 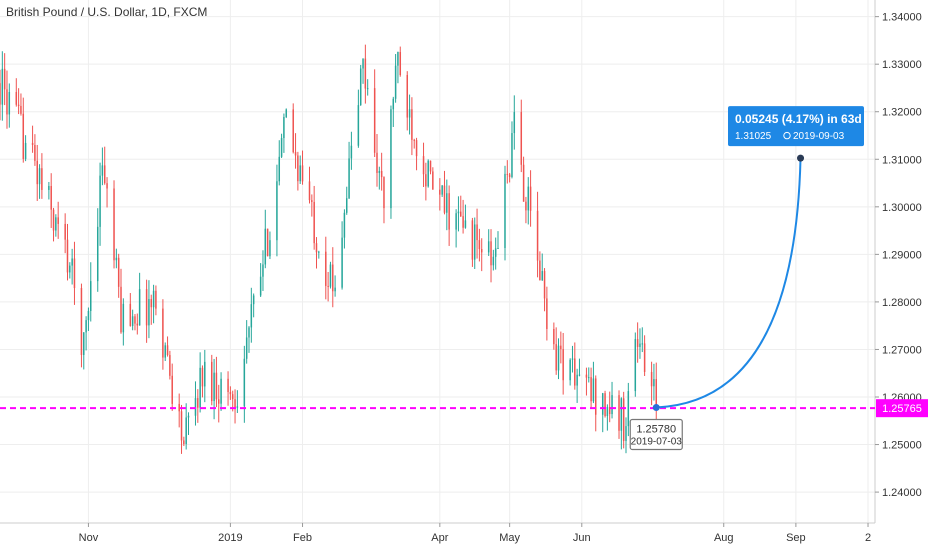 I want to click on x-tick-label: 2, so click(x=868, y=538).